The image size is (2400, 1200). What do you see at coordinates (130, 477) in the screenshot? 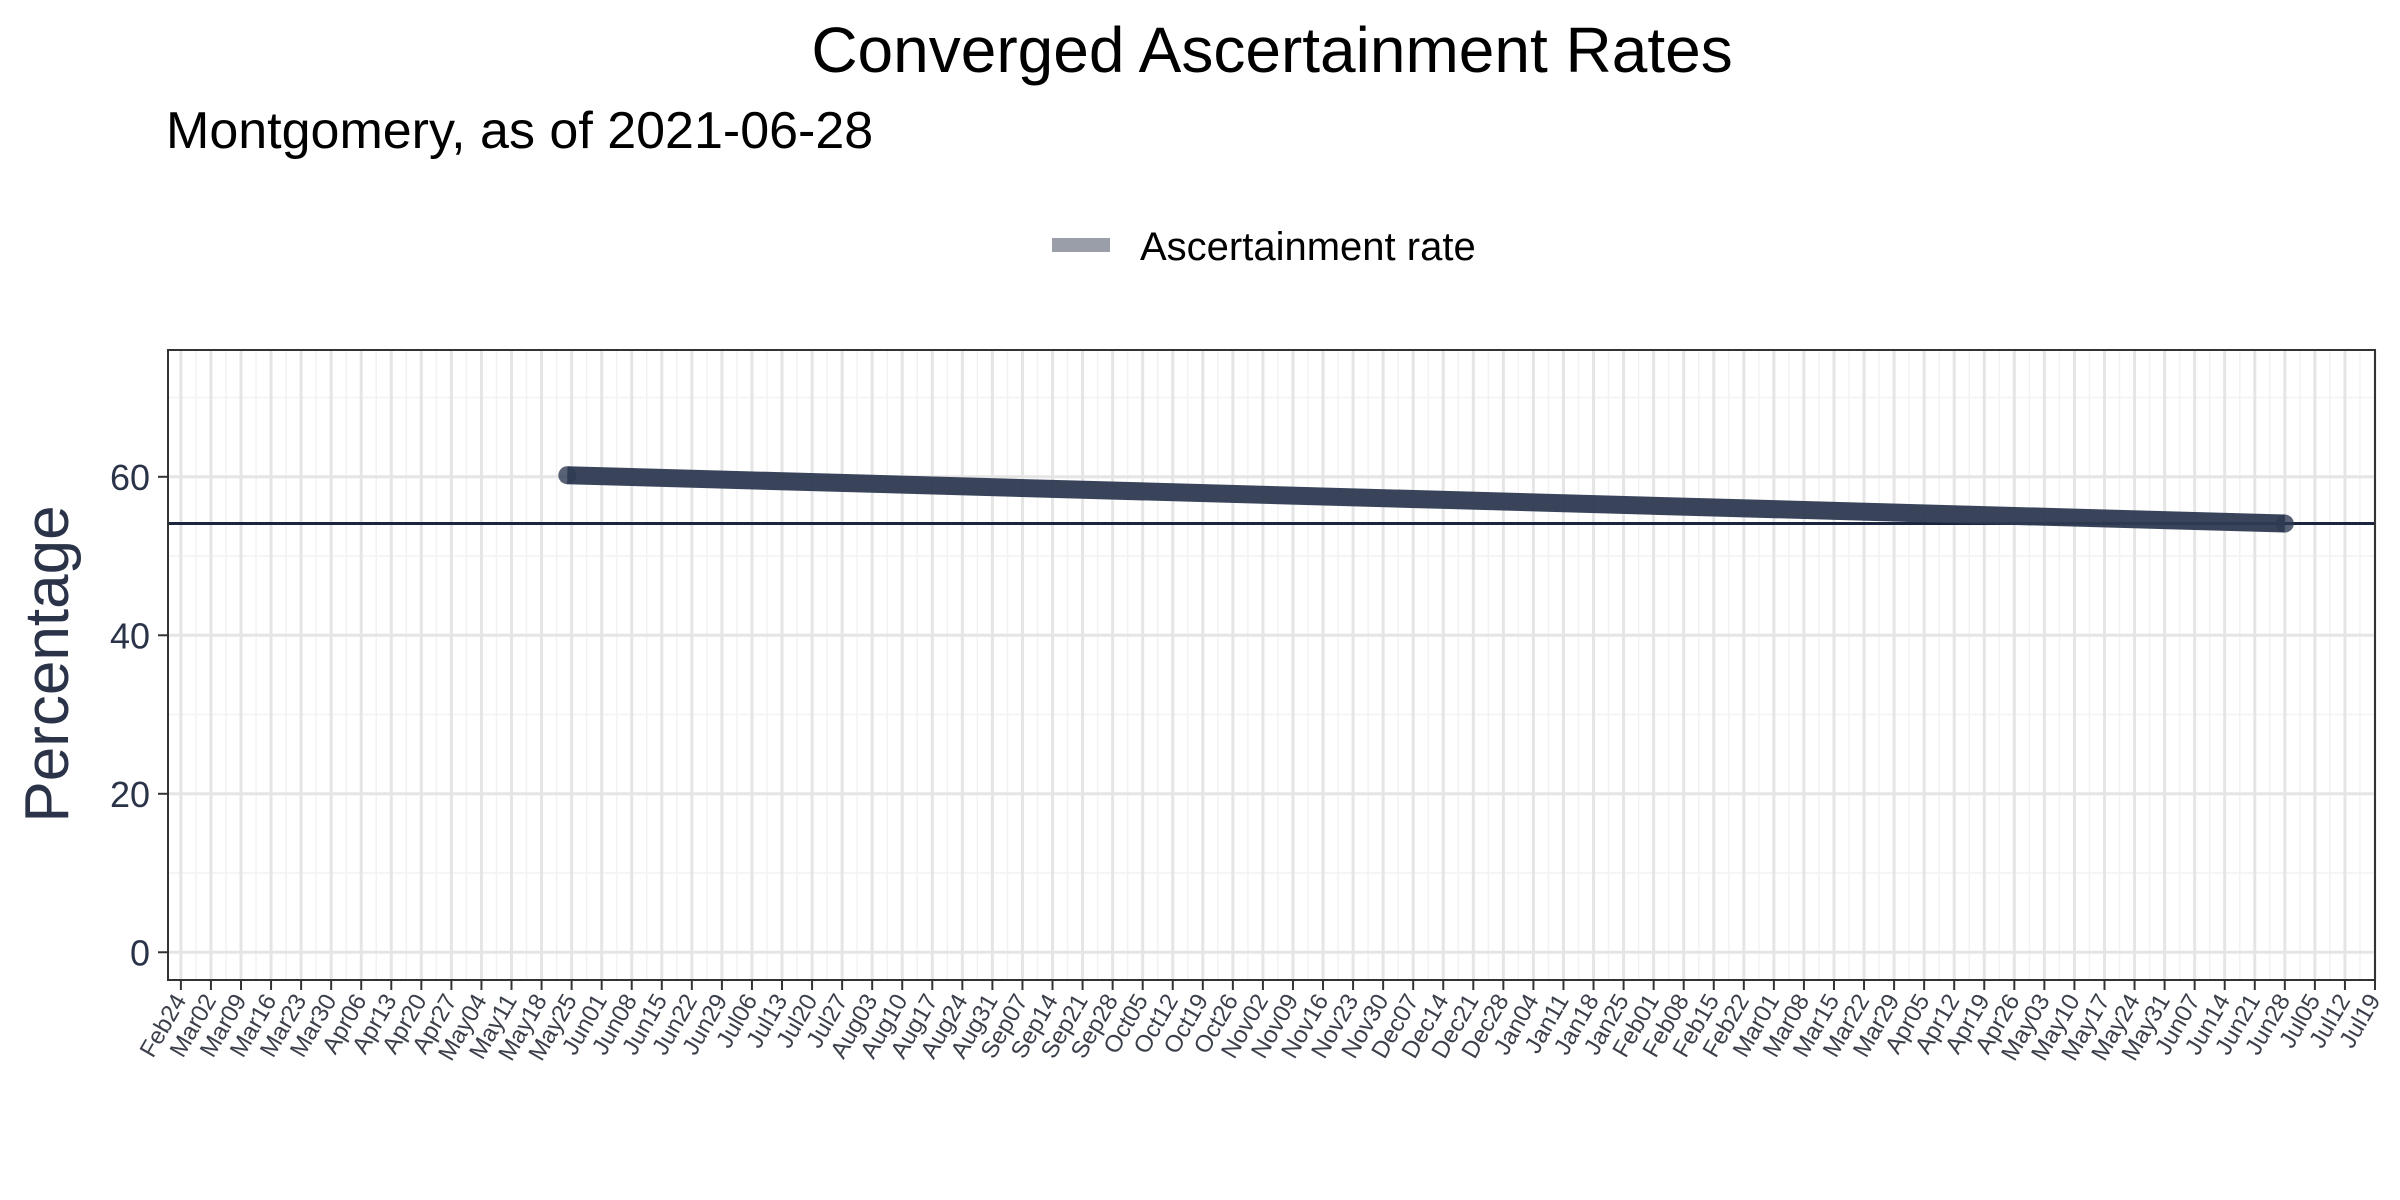
I see `y-tick-label: 60` at bounding box center [130, 477].